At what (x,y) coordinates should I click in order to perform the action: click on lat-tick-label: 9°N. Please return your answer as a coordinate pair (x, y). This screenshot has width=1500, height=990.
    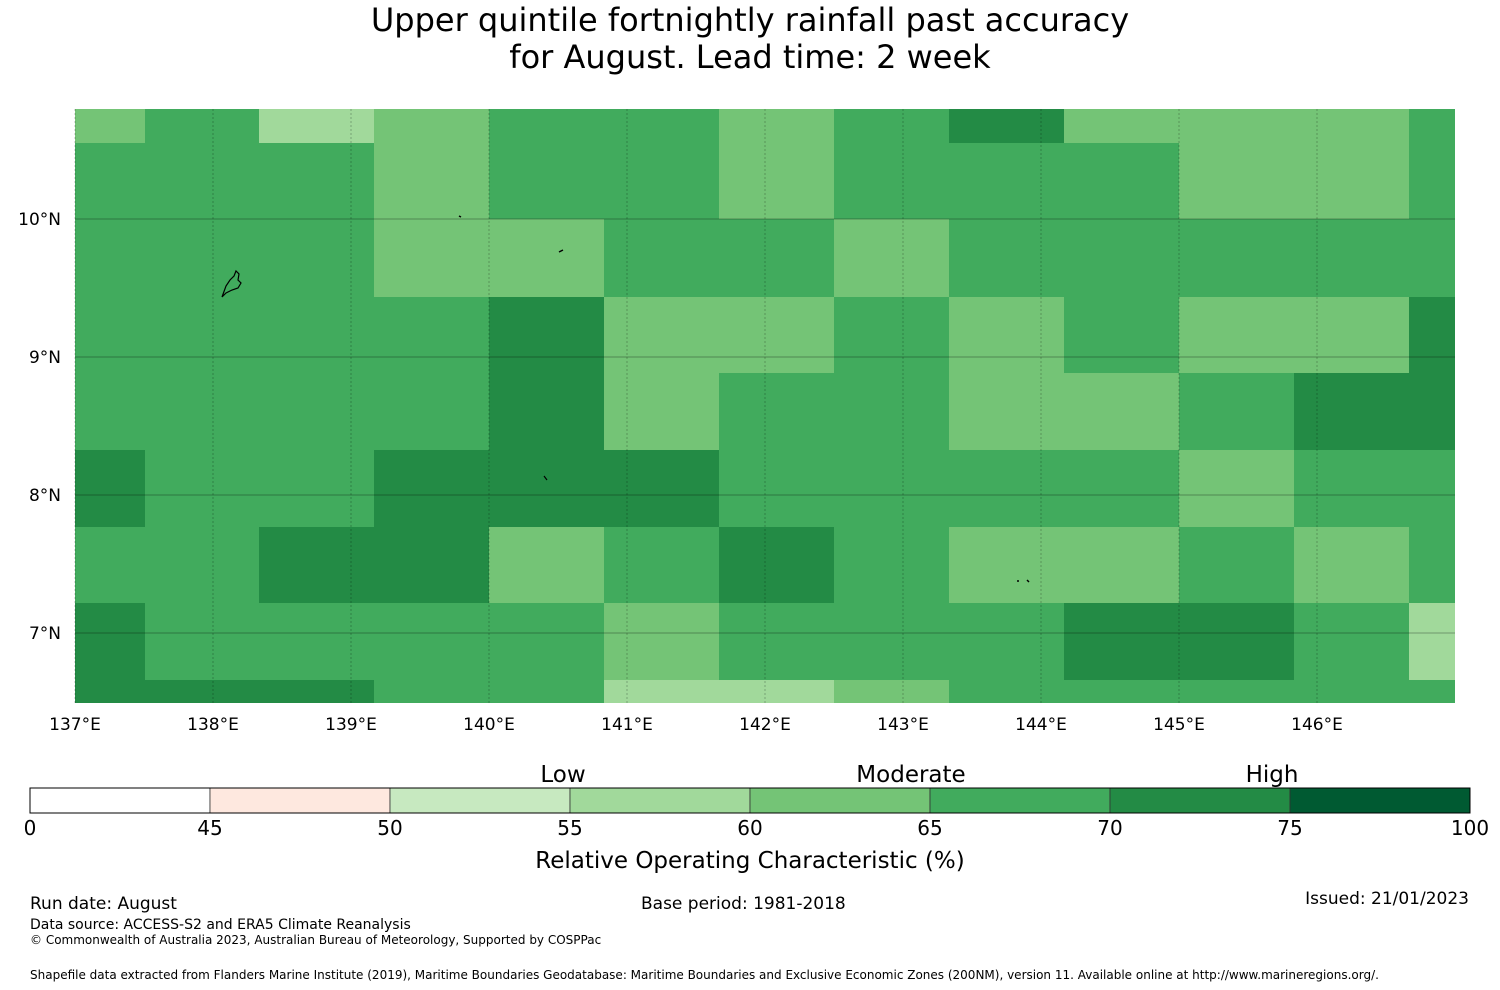
    Looking at the image, I should click on (45, 358).